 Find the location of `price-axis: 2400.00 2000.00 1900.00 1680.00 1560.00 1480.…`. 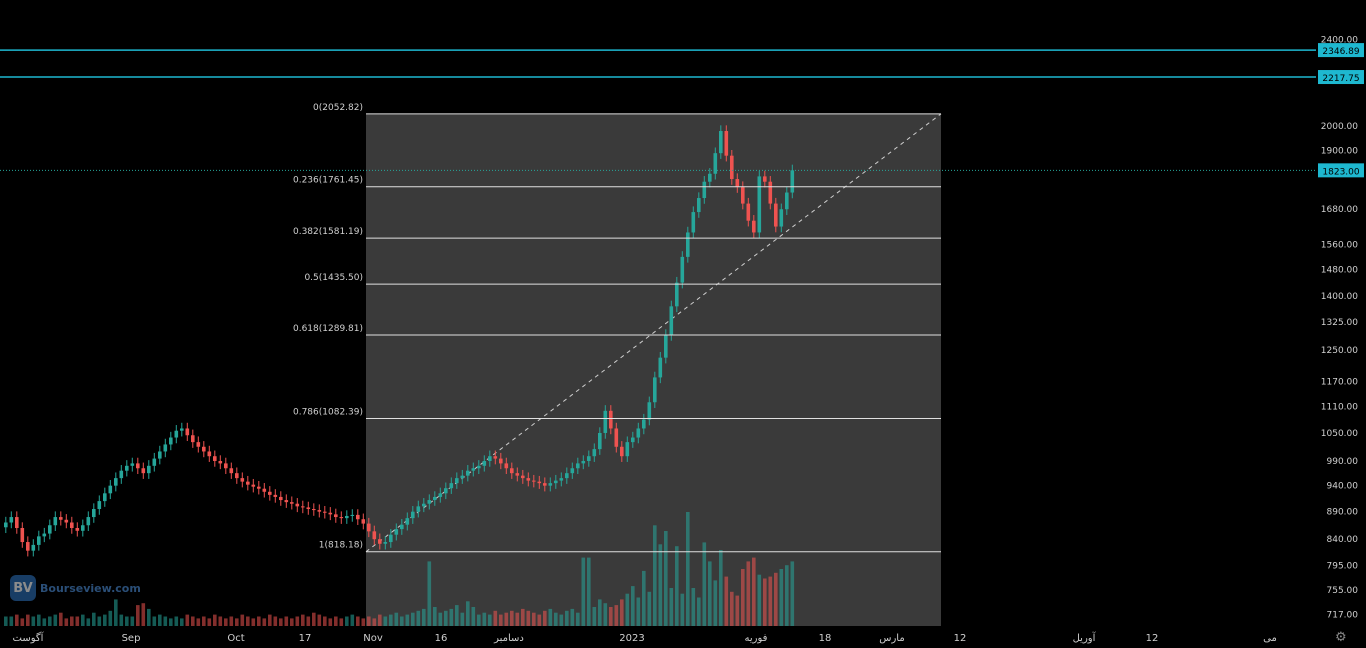

price-axis: 2400.00 2000.00 1900.00 1680.00 1560.00 1480.… is located at coordinates (1339, 327).